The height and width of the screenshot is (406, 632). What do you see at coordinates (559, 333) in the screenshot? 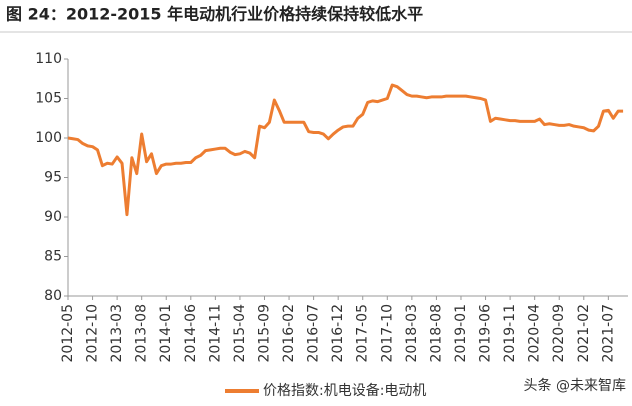
I see `x-tick-label: 2020-09` at bounding box center [559, 333].